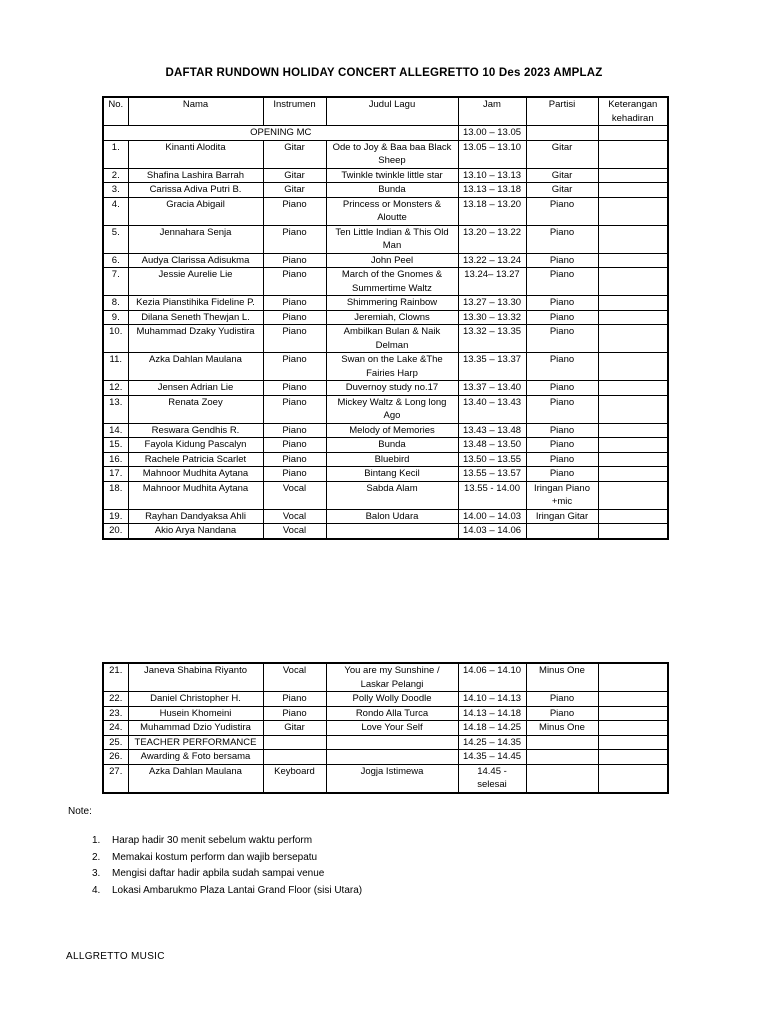 This screenshot has height=1024, width=768. Describe the element at coordinates (115, 154) in the screenshot. I see `cell-no: 1.` at that location.